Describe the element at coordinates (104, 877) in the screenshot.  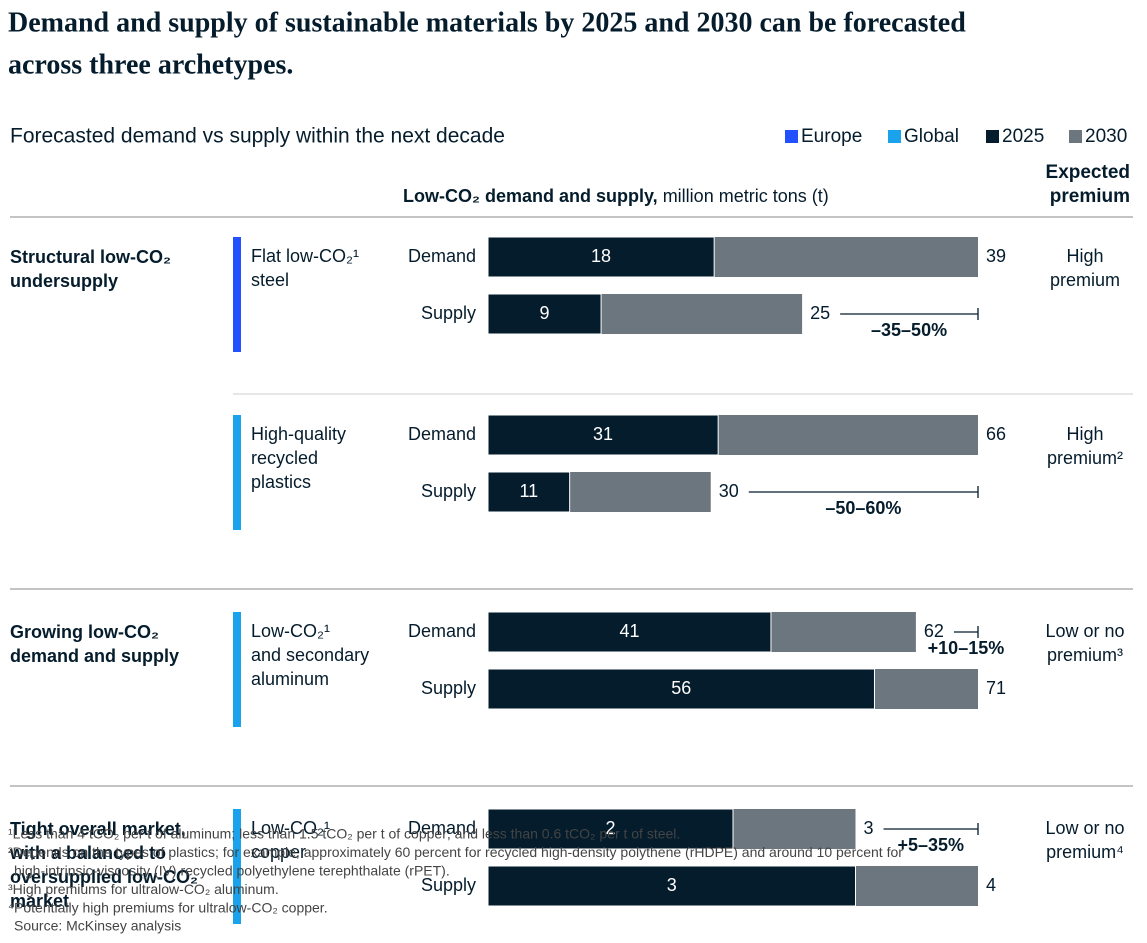
I see `archetype-label: oversupplied low-CO₂` at that location.